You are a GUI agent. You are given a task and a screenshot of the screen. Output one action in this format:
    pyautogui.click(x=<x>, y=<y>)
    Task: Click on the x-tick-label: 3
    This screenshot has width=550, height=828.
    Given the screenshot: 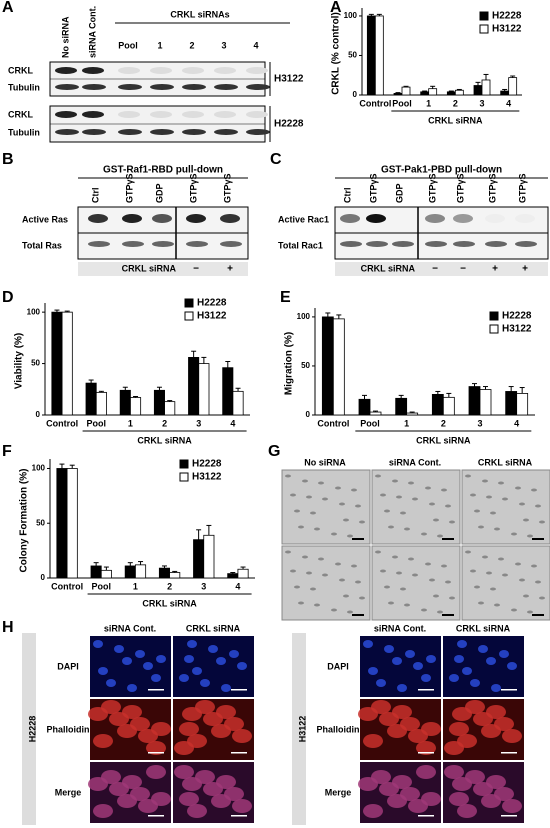 What is the action you would take?
    pyautogui.click(x=198, y=423)
    